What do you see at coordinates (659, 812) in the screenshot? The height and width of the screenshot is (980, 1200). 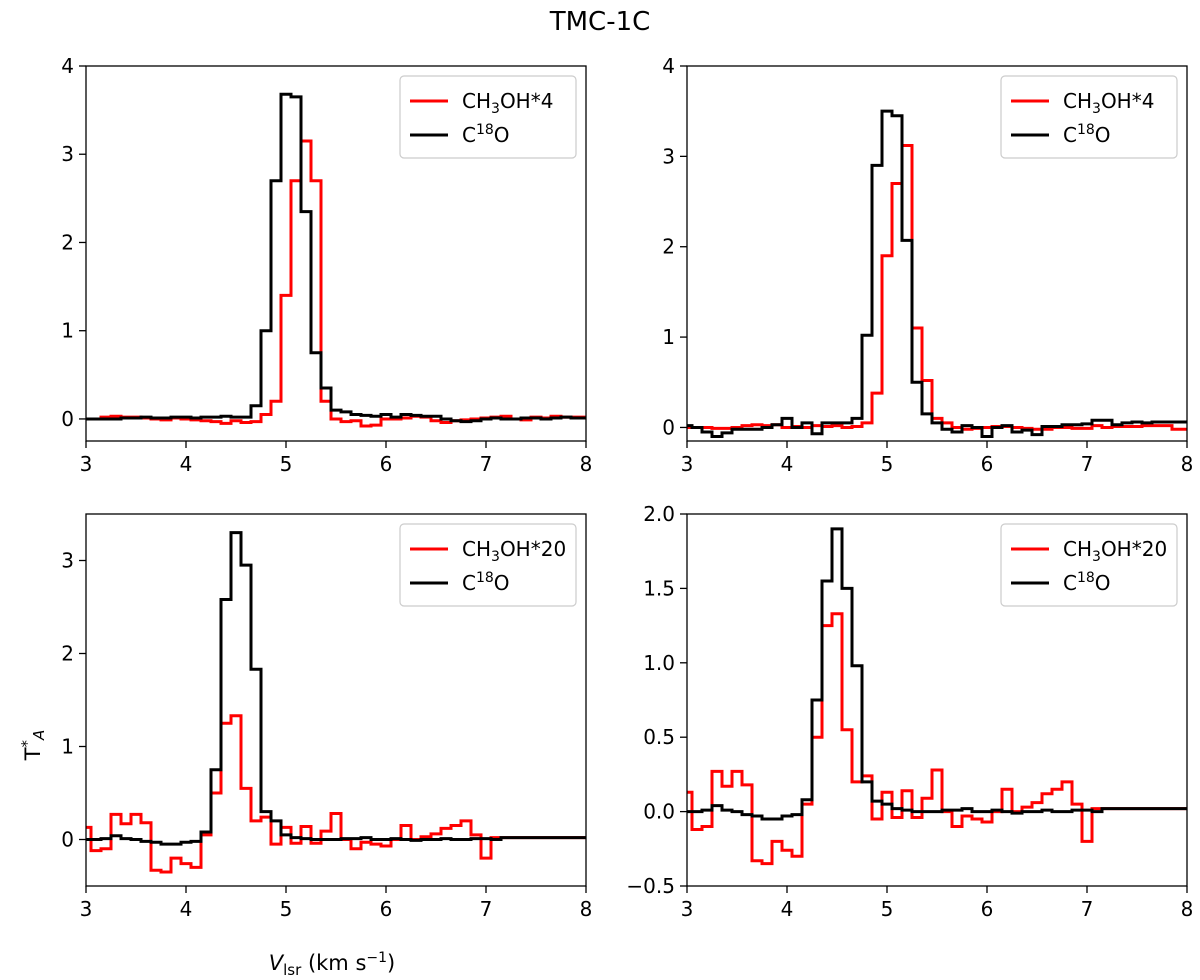 I see `y-tick-label: 0.0` at bounding box center [659, 812].